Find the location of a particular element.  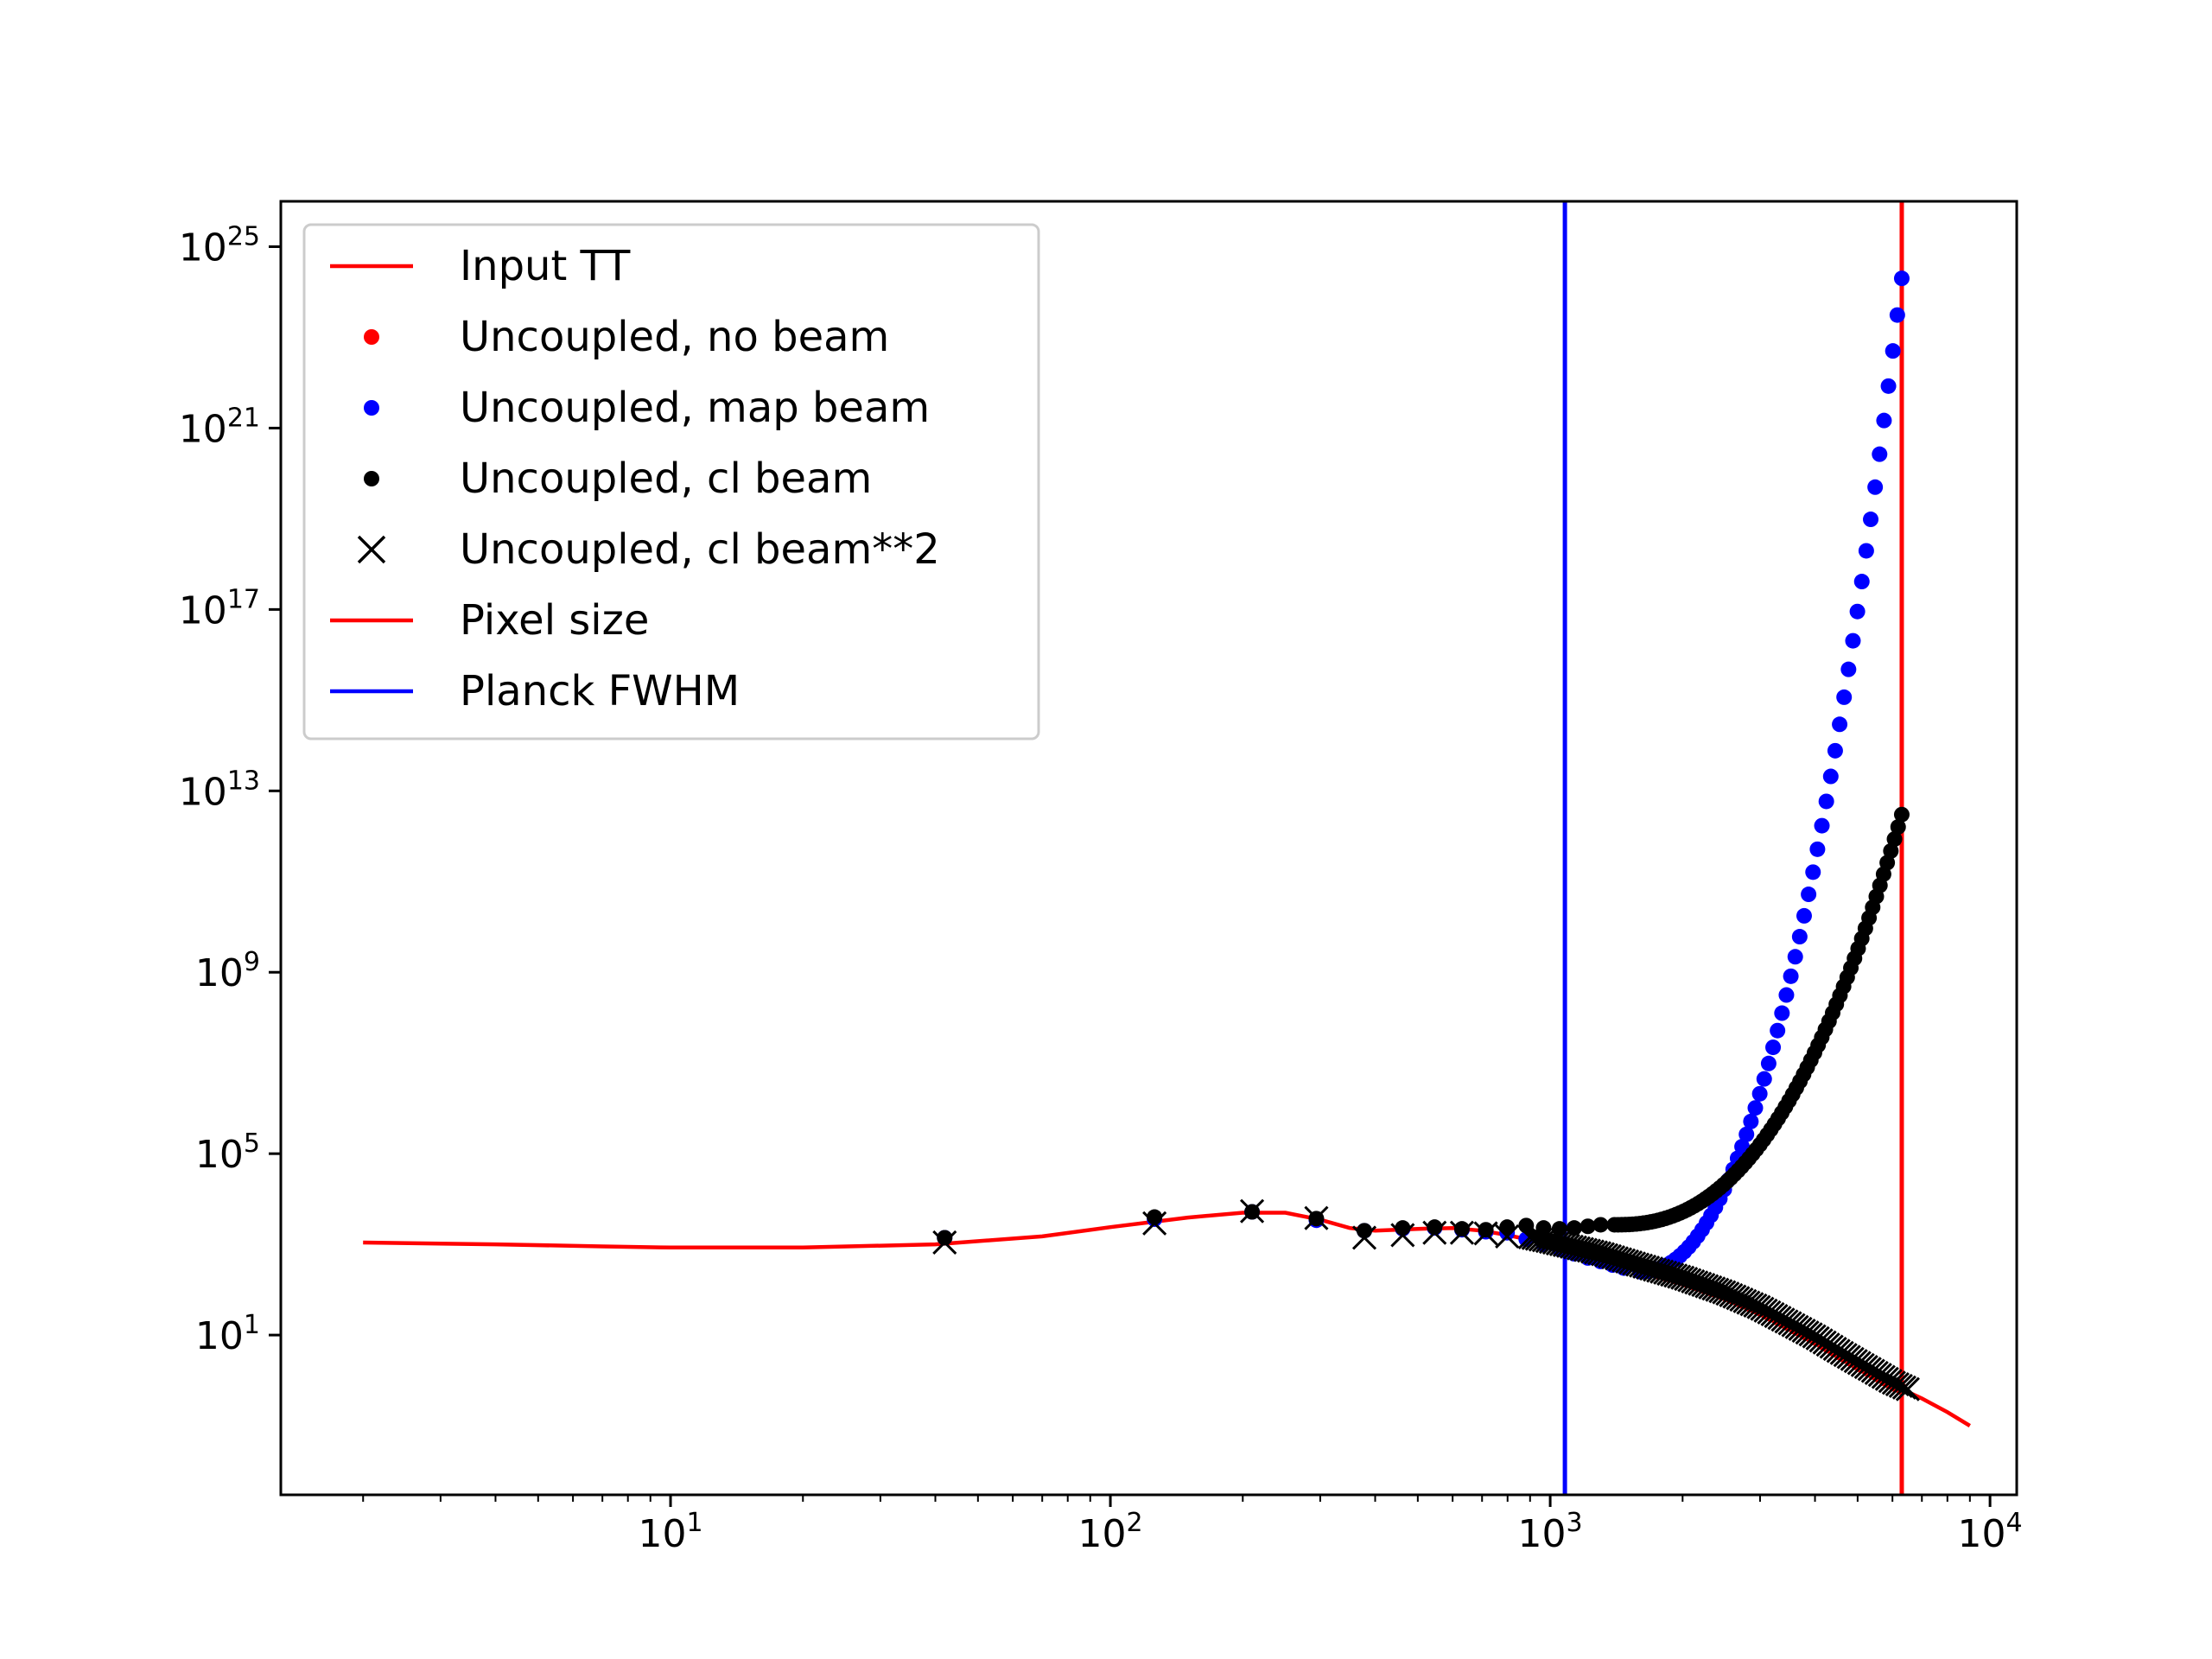

legend-x-swatch is located at coordinates (371, 549).